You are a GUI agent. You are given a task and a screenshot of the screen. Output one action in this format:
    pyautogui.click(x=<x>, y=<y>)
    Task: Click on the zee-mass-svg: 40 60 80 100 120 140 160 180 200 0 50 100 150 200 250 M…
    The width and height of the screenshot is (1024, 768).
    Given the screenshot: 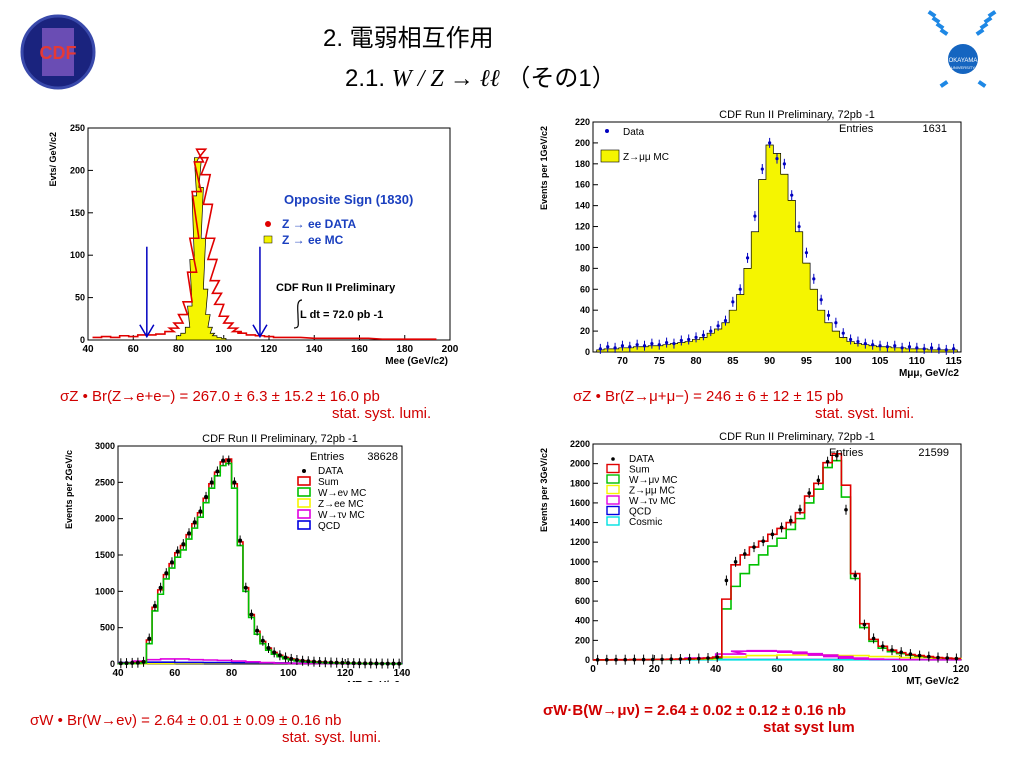 What is the action you would take?
    pyautogui.click(x=253, y=245)
    